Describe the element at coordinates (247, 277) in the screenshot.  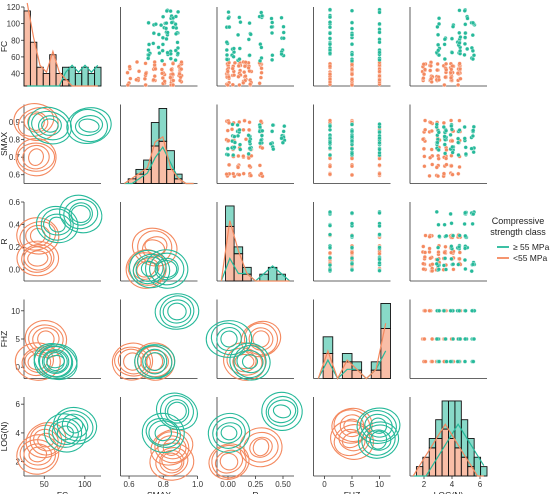
I see `hist-bar-2-lt55` at that location.